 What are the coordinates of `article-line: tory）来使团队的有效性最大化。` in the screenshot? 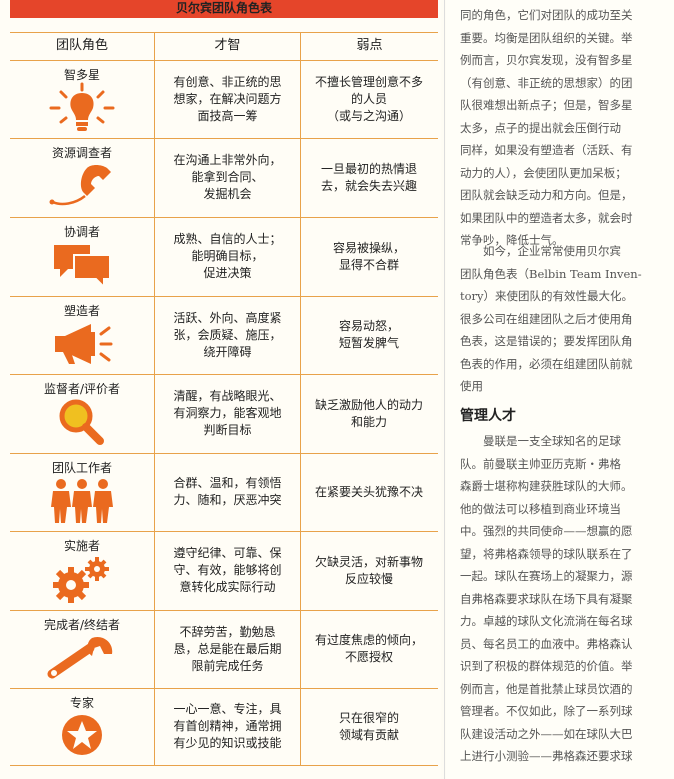 It's located at (547, 296).